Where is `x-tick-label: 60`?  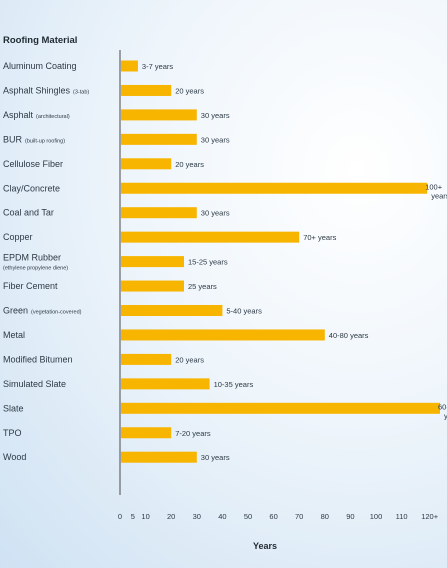
x-tick-label: 60 is located at coordinates (273, 516).